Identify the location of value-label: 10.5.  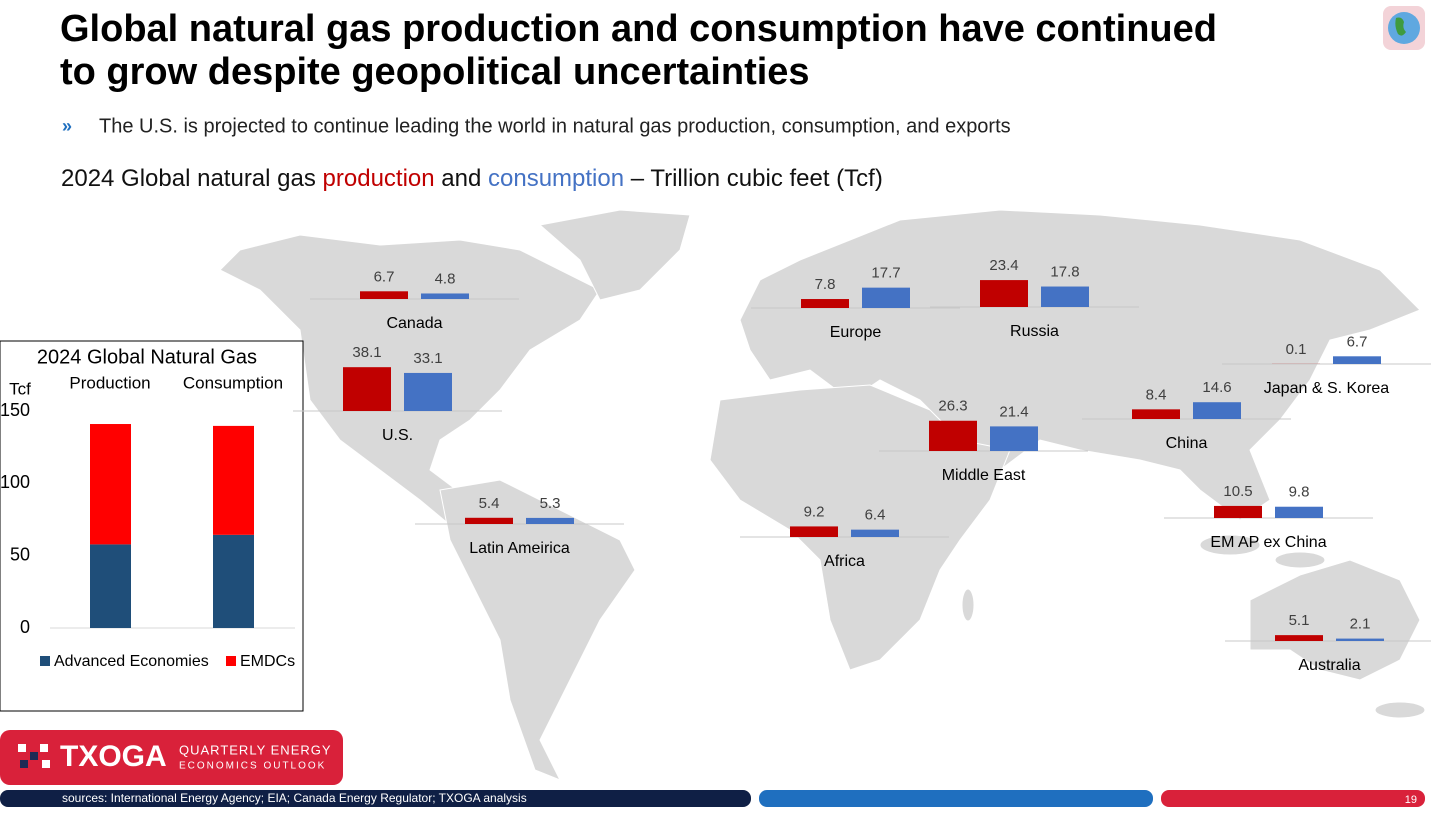
(1237, 491).